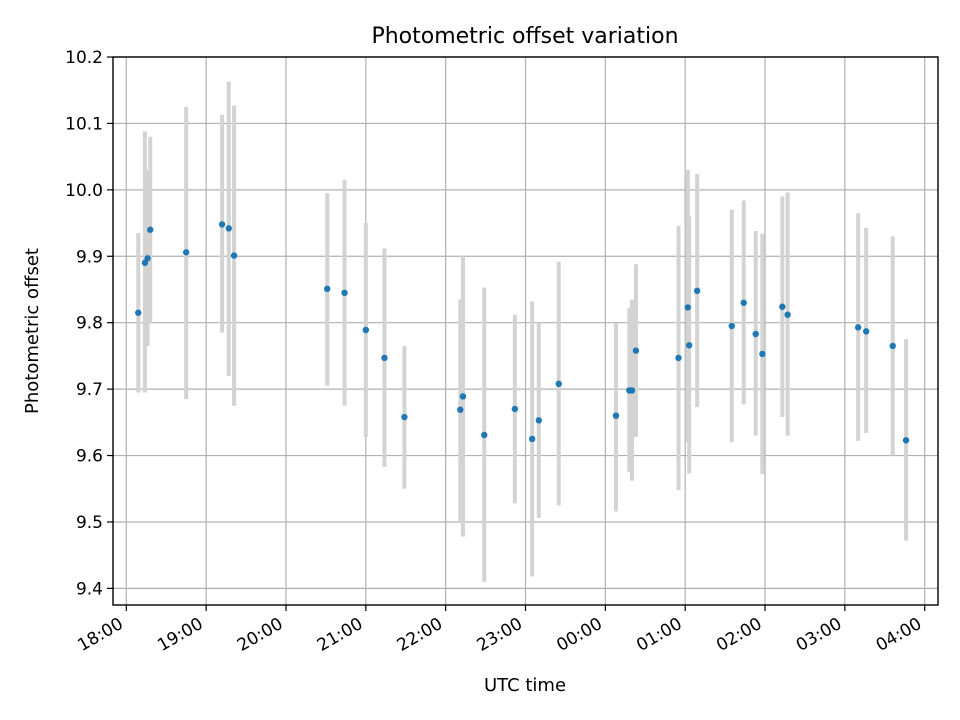  What do you see at coordinates (84, 191) in the screenshot?
I see `y-tick-label: 10.0` at bounding box center [84, 191].